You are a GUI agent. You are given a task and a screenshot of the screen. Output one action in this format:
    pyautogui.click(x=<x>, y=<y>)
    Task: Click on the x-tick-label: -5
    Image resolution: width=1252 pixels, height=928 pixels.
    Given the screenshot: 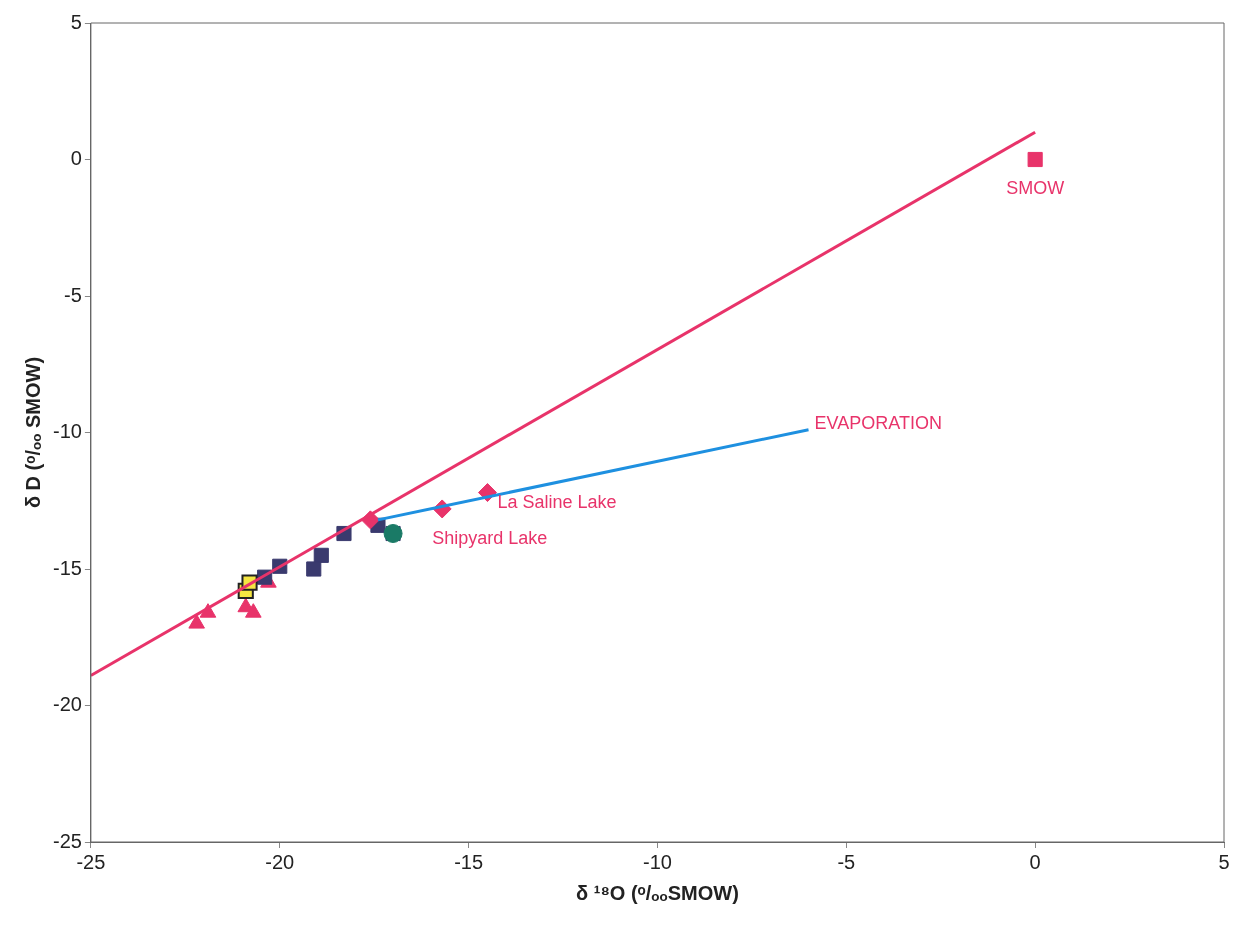 What is the action you would take?
    pyautogui.click(x=846, y=861)
    